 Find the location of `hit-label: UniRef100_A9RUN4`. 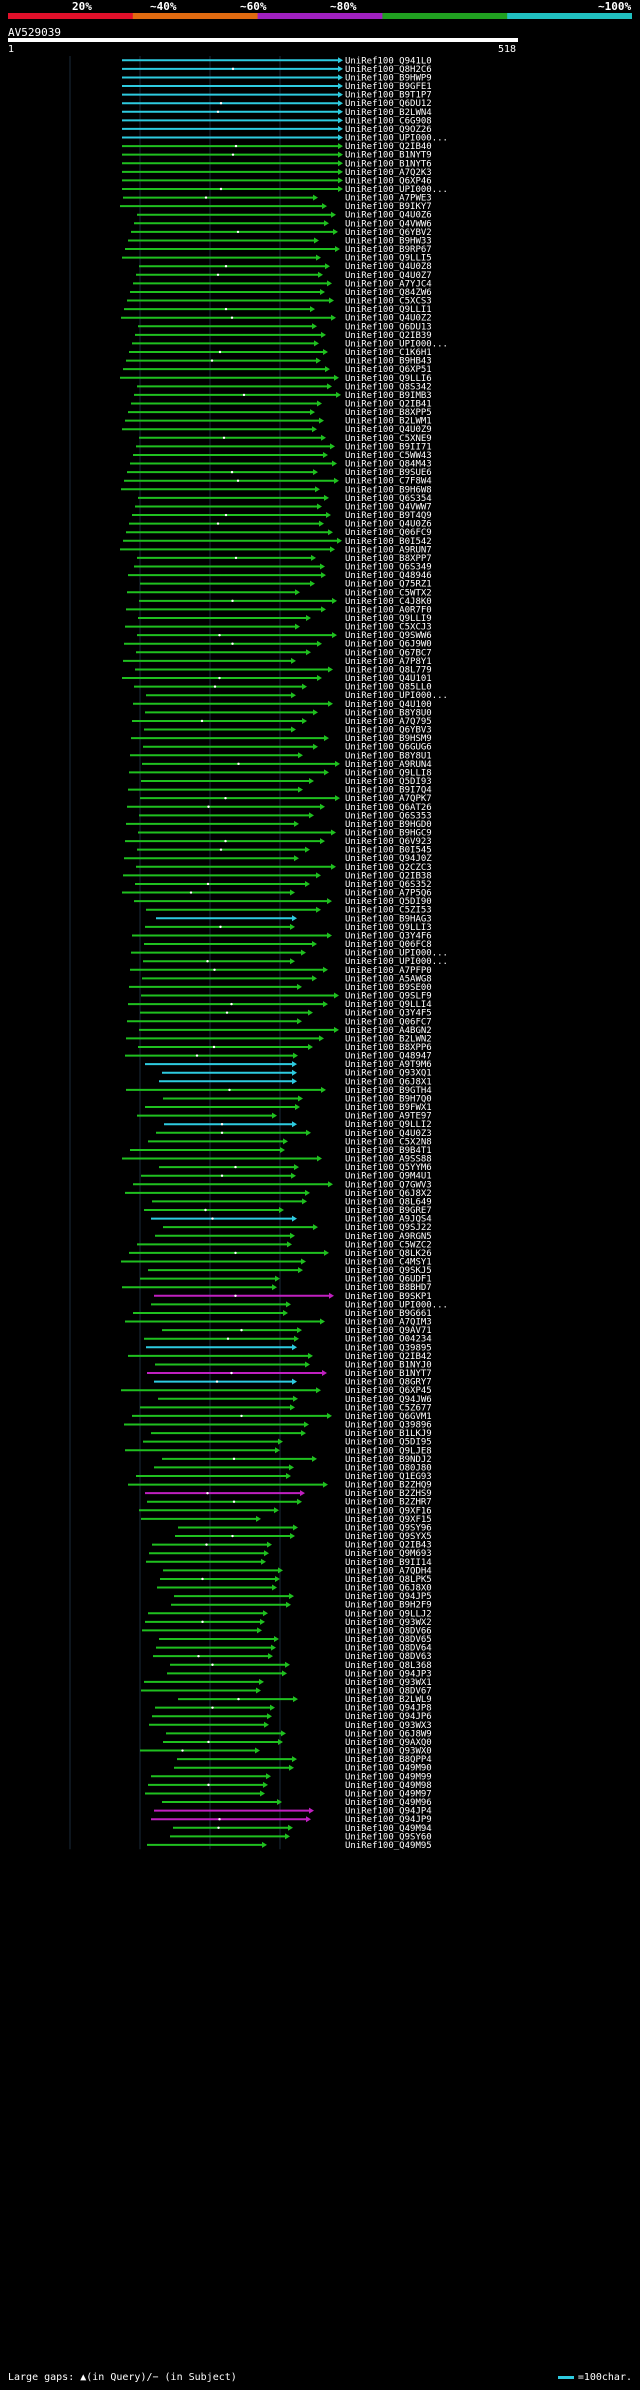

hit-label: UniRef100_A9RUN4 is located at coordinates (388, 765).